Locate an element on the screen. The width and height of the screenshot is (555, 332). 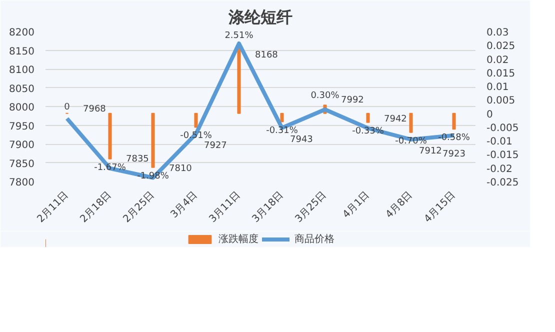
chart-title: 涤纶短纤 is located at coordinates (260, 17).